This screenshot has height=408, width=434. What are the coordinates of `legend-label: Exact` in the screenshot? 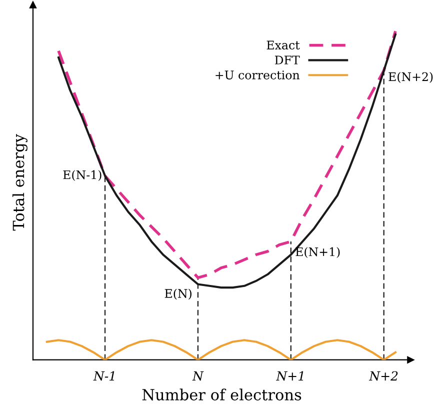 It's located at (283, 45).